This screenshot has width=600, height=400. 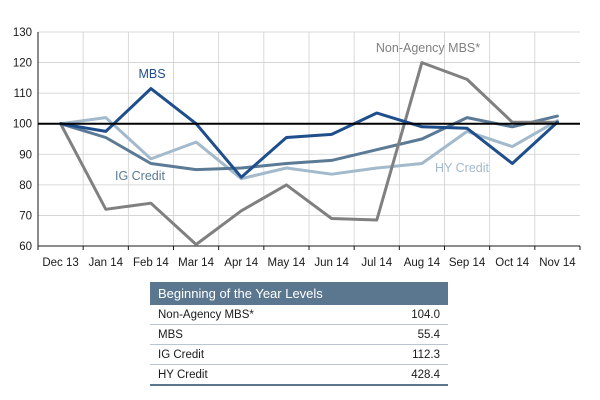 I want to click on x-tick-label: Apr 14, so click(x=241, y=263).